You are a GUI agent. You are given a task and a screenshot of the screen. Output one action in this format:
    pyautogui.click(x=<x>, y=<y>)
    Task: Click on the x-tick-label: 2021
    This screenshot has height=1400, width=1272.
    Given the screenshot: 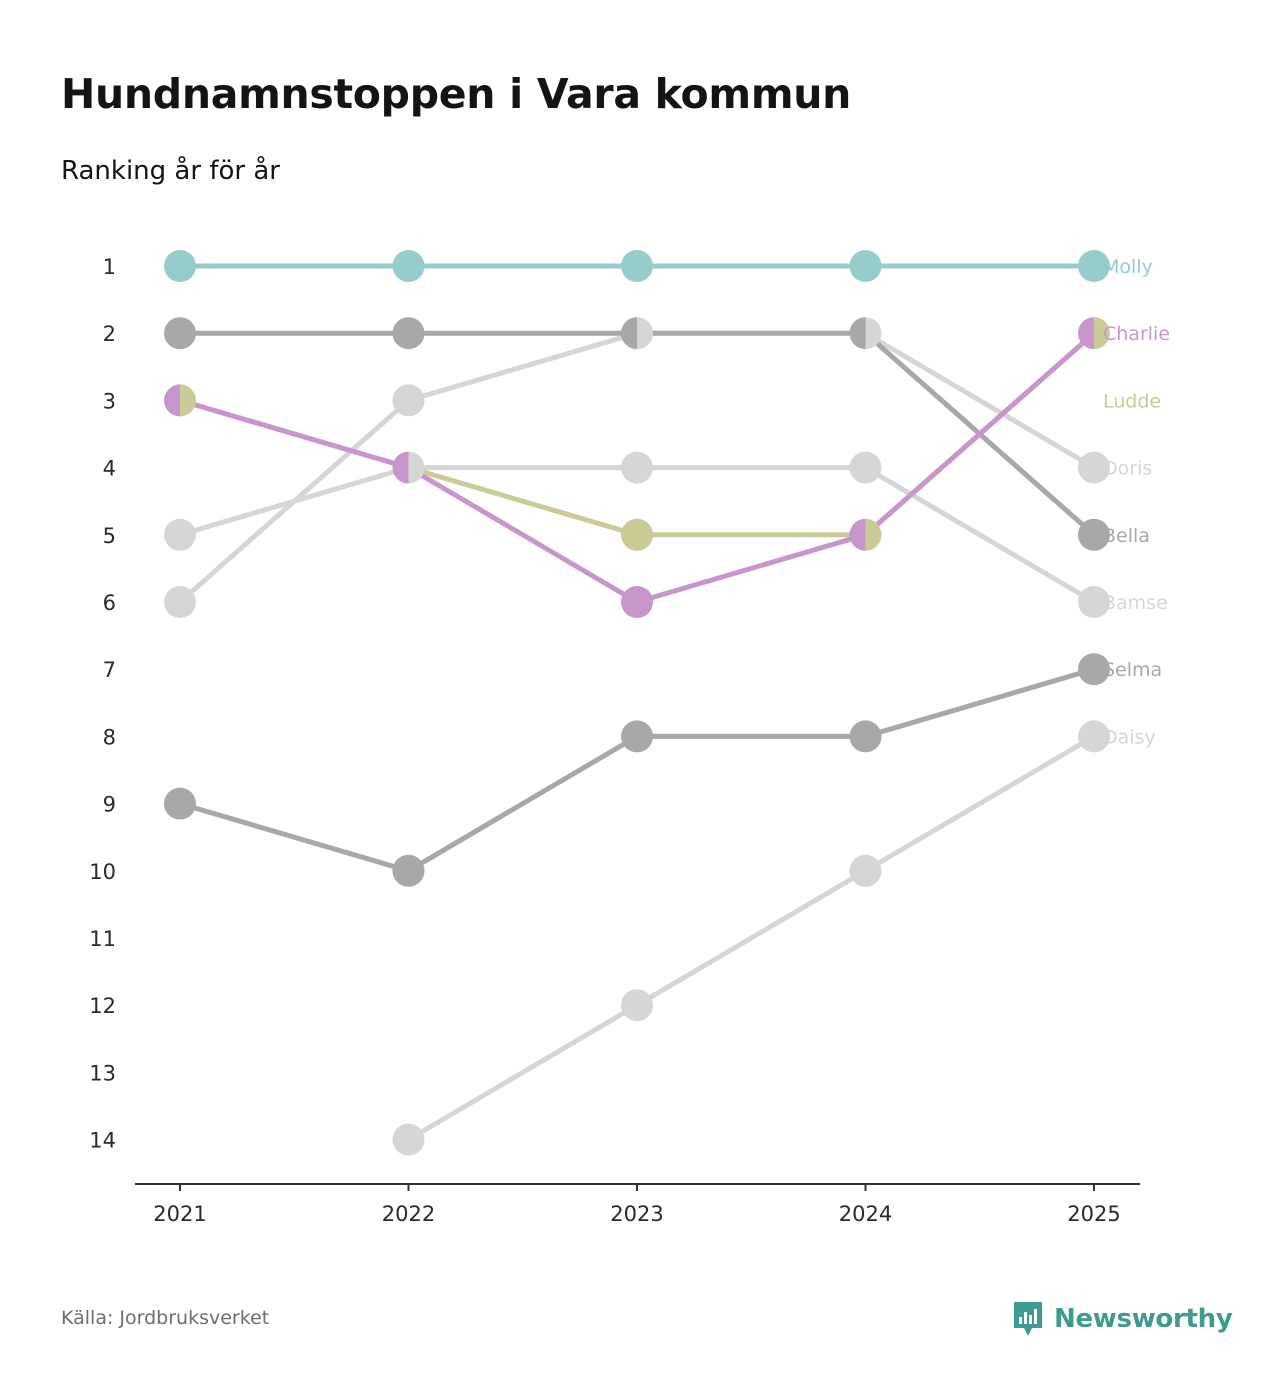 What is the action you would take?
    pyautogui.click(x=179, y=1214)
    